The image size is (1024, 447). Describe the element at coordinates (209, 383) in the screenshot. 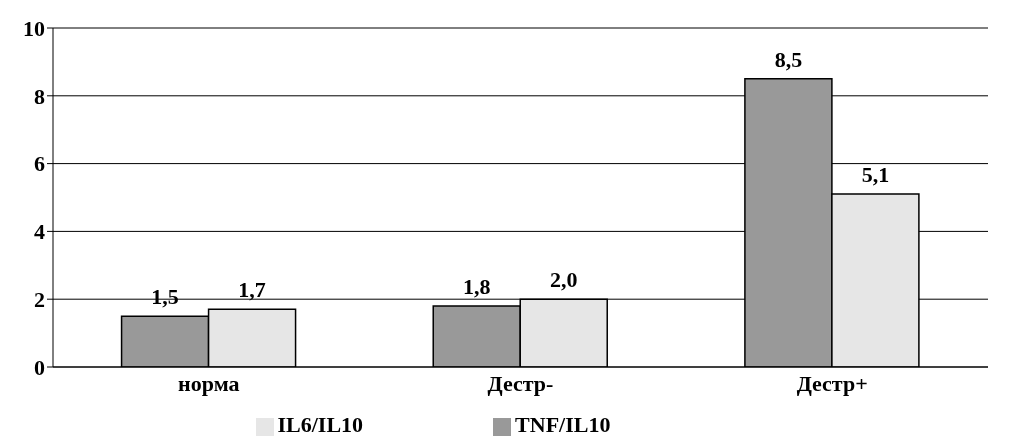

I see `x-tick-label: норма` at that location.